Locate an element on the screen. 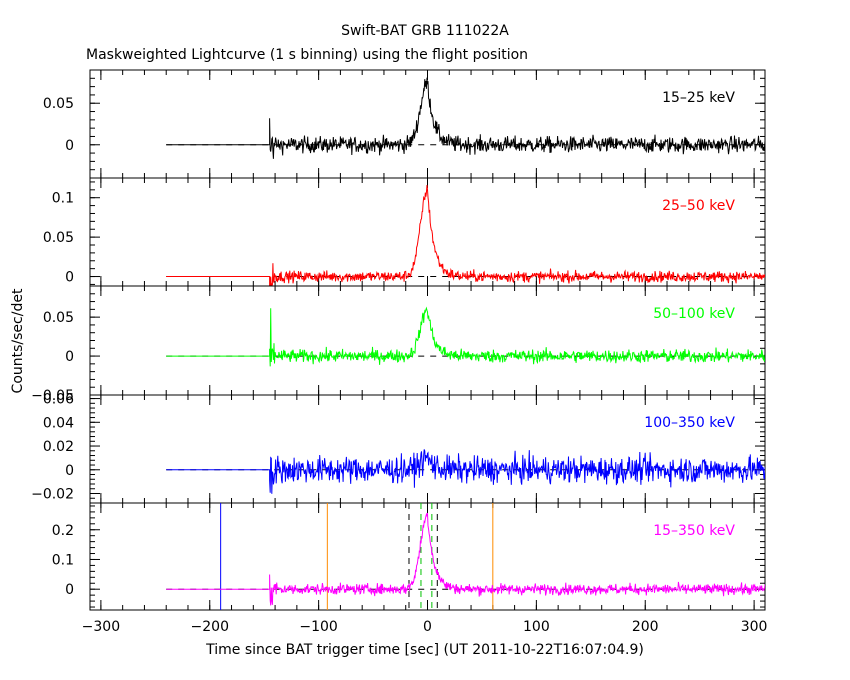 Image resolution: width=850 pixels, height=680 pixels. y-tick-label: 0.06 is located at coordinates (58, 400).